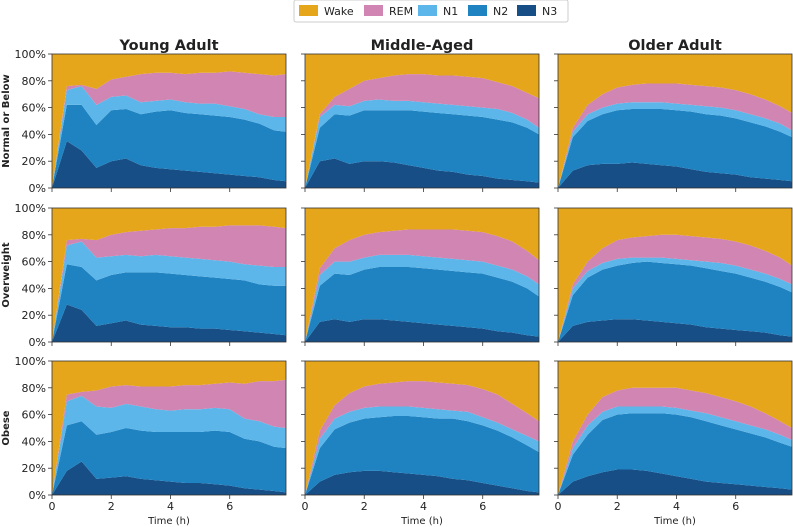 The width and height of the screenshot is (793, 527). I want to click on panel-overweight-young-adult: 0% 20% 40% 60% 80% 100% Overweight, so click(144, 275).